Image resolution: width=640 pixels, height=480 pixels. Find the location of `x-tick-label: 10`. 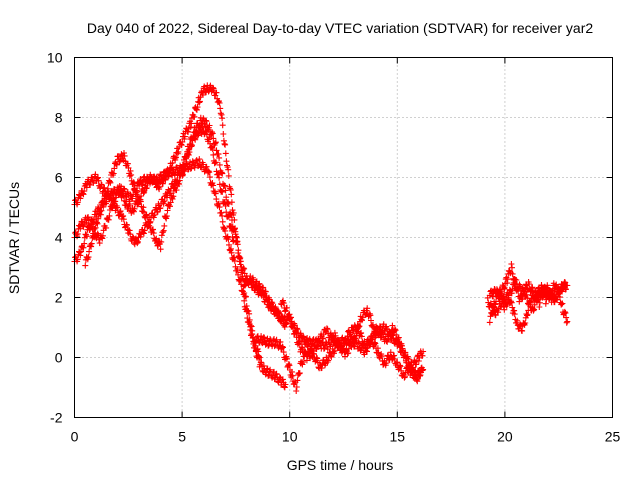

x-tick-label: 10 is located at coordinates (290, 437).